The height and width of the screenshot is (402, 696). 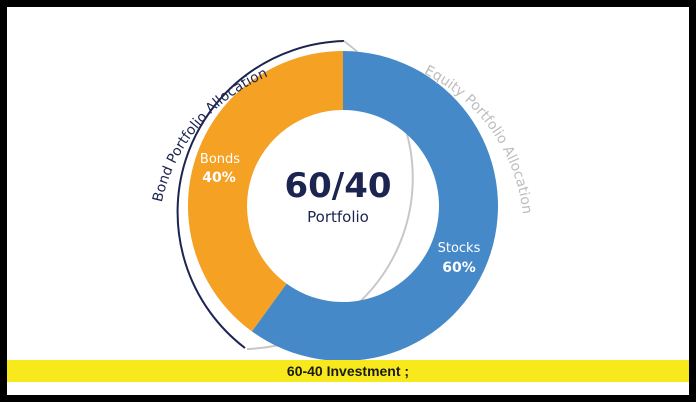 What do you see at coordinates (337, 186) in the screenshot?
I see `center-title: 60/40` at bounding box center [337, 186].